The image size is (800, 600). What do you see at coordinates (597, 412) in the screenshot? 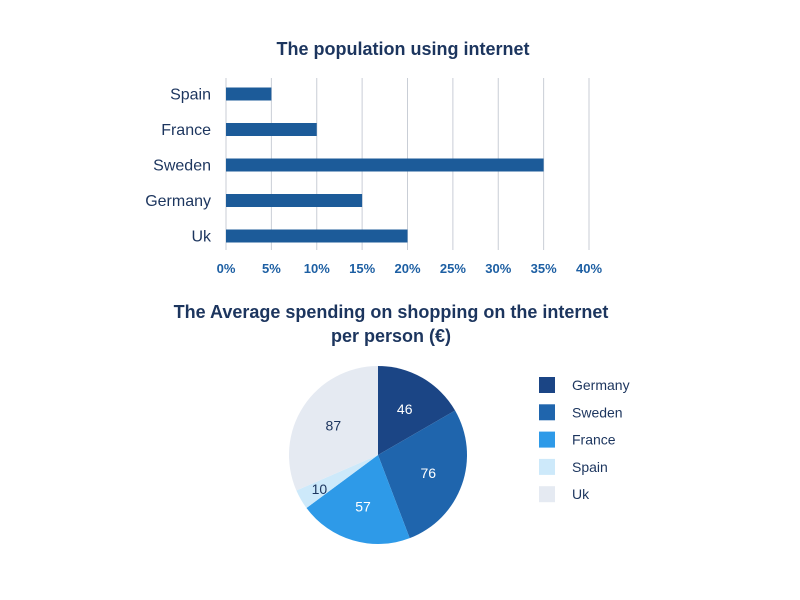
I see `legend-label: Sweden` at bounding box center [597, 412].